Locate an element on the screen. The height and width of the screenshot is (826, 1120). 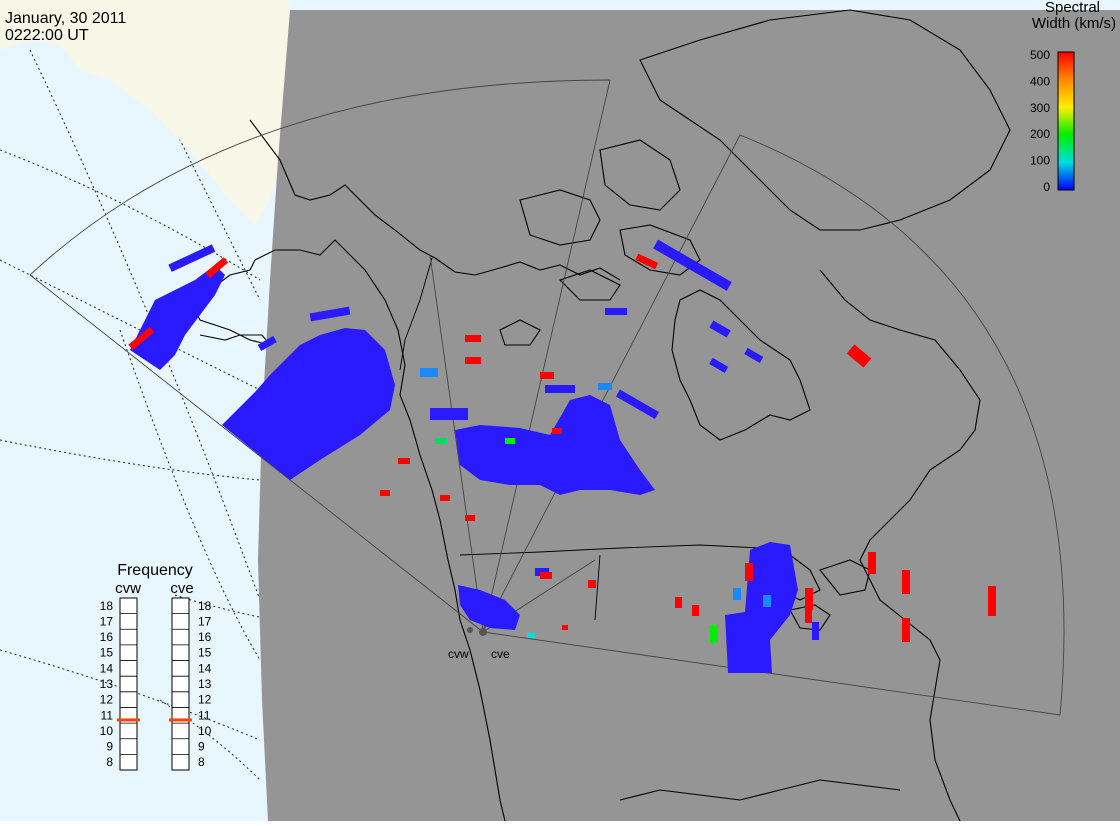
scatter-patch-near-radar is located at coordinates (489, 607).